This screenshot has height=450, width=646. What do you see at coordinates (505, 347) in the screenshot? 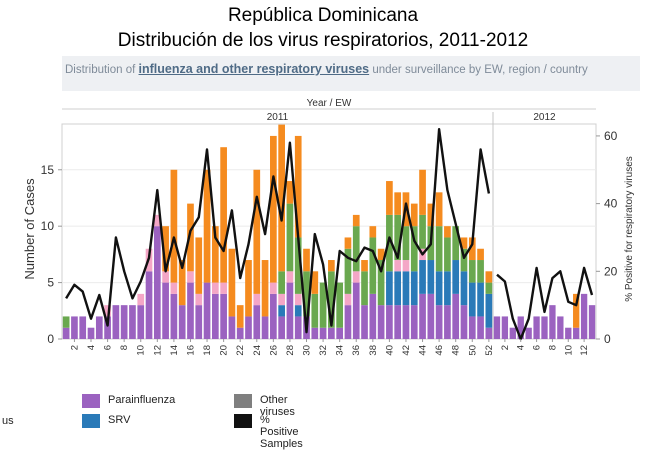
I see `x-tick-label-2012: 2` at bounding box center [505, 347].